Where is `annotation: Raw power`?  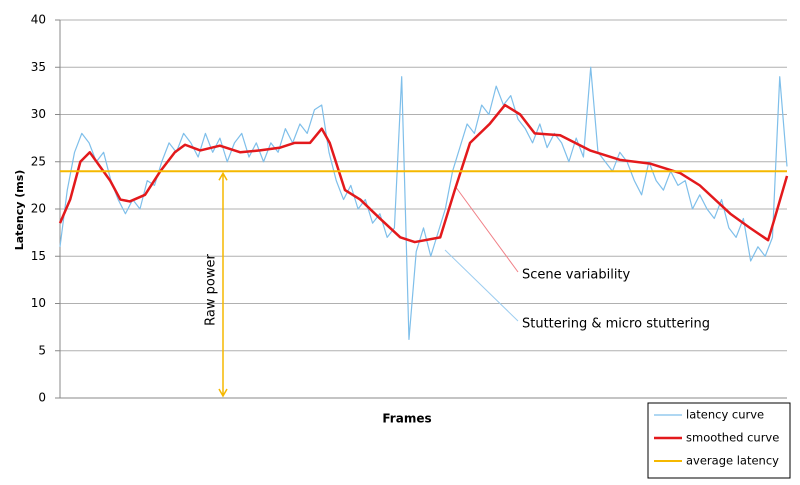 annotation: Raw power is located at coordinates (211, 290).